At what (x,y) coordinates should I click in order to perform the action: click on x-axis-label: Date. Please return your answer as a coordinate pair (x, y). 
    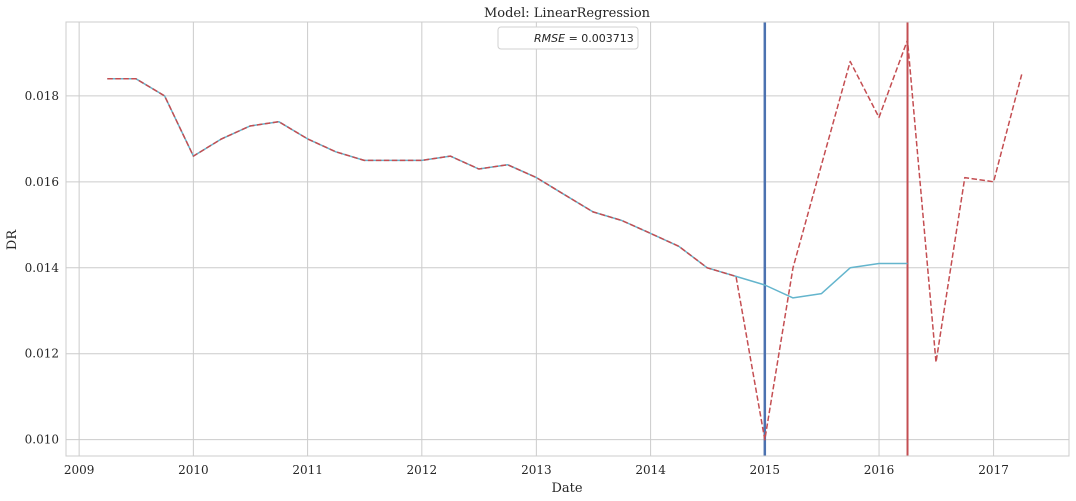
    Looking at the image, I should click on (566, 488).